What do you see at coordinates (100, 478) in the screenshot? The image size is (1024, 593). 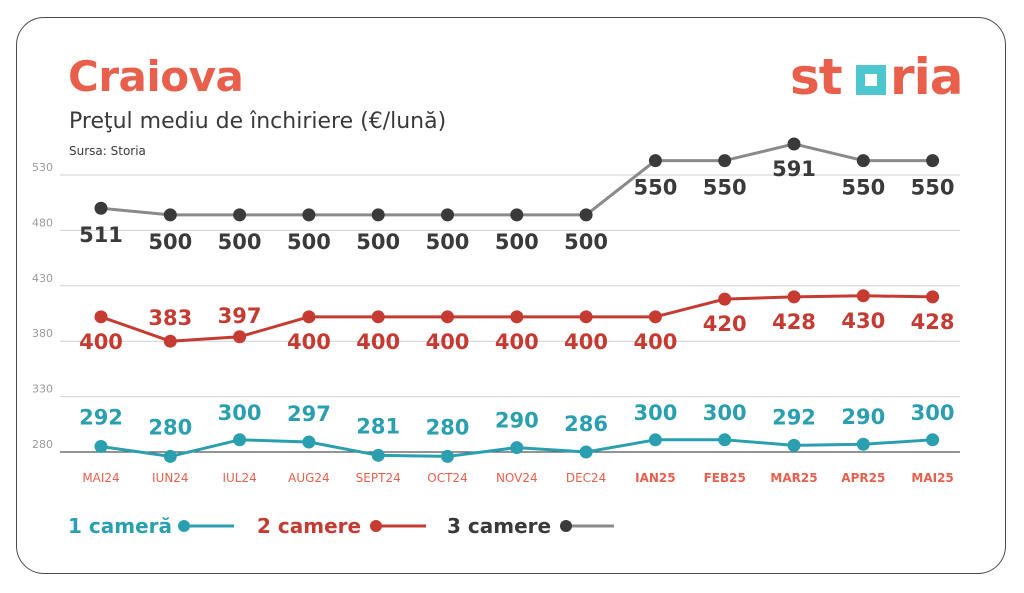 I see `x-tick-label: MAI24` at bounding box center [100, 478].